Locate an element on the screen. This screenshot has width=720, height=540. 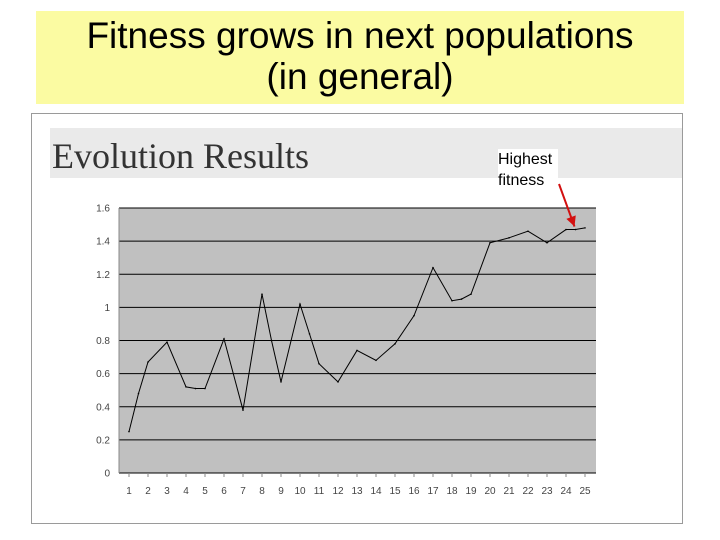
y-tick-label: 1.2 is located at coordinates (103, 275).